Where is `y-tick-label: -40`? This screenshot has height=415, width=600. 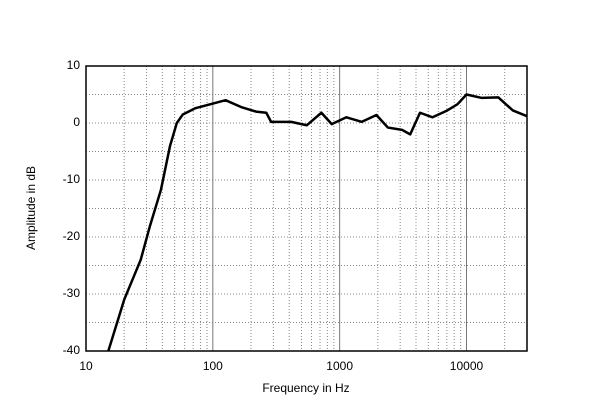
y-tick-label: -40 is located at coordinates (72, 350).